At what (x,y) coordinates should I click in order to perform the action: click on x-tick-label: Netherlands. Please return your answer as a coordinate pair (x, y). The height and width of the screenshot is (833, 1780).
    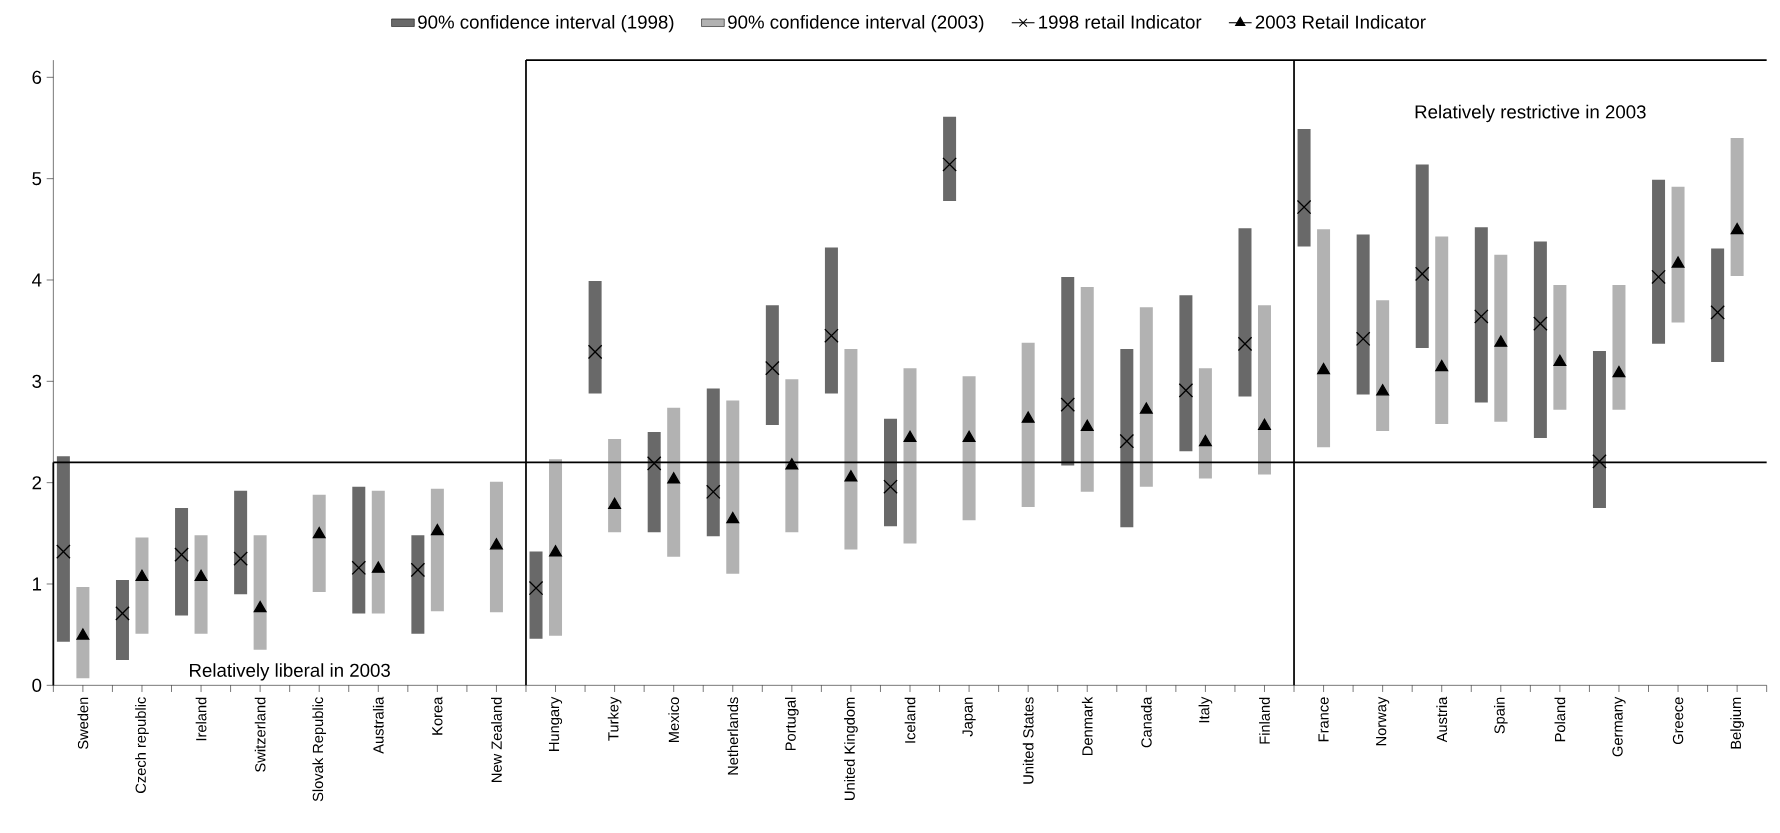
    Looking at the image, I should click on (733, 736).